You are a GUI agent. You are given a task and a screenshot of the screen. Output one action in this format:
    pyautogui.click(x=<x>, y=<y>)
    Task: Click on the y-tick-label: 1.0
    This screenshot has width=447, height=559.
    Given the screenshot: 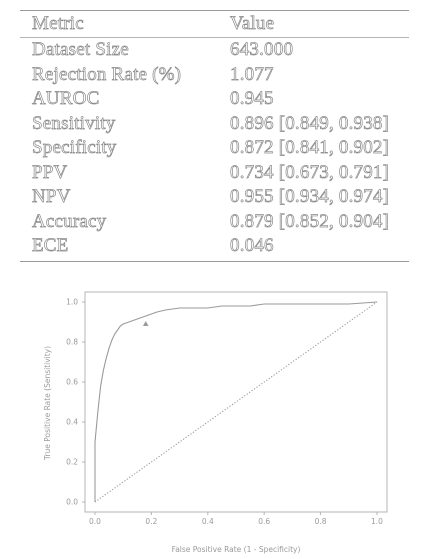 What is the action you would take?
    pyautogui.click(x=72, y=302)
    